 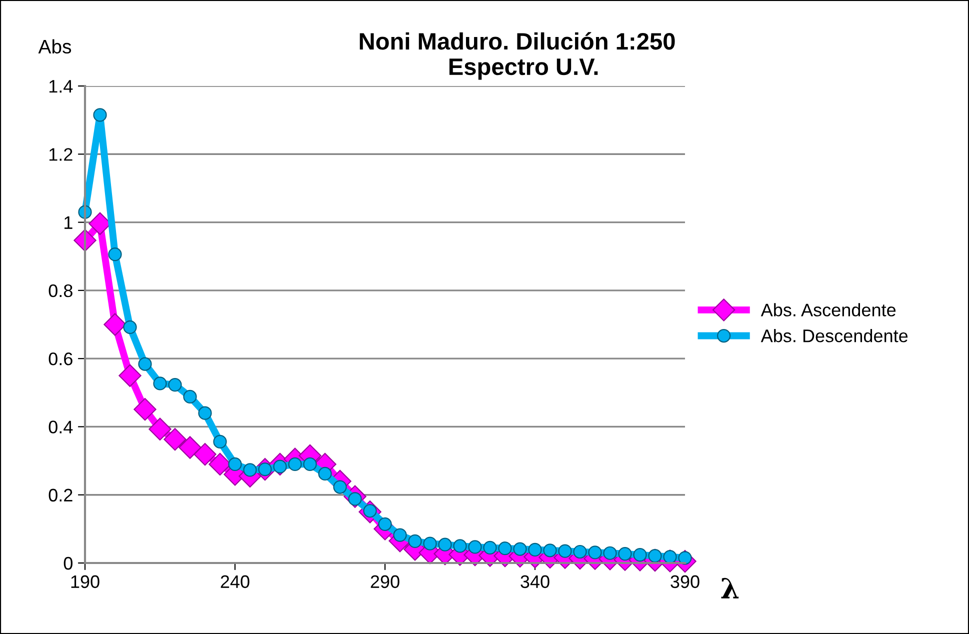 I want to click on y-tick-label: 0, so click(x=68, y=563).